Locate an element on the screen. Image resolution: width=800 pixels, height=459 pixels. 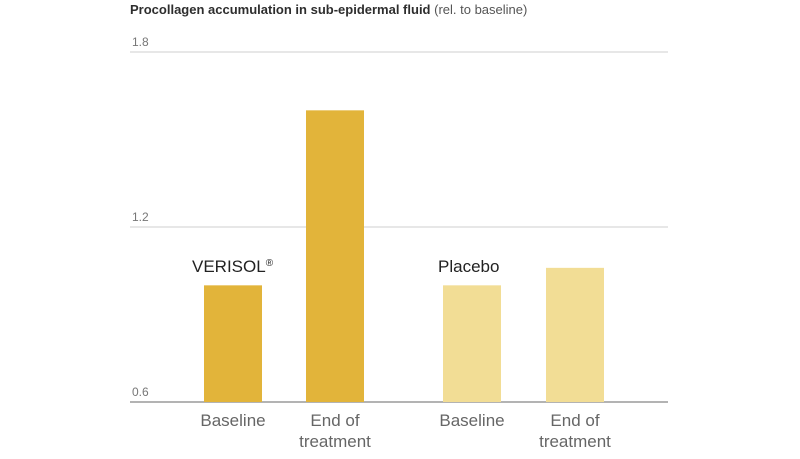
chart-title-unit: (rel. to baseline) is located at coordinates (481, 9).